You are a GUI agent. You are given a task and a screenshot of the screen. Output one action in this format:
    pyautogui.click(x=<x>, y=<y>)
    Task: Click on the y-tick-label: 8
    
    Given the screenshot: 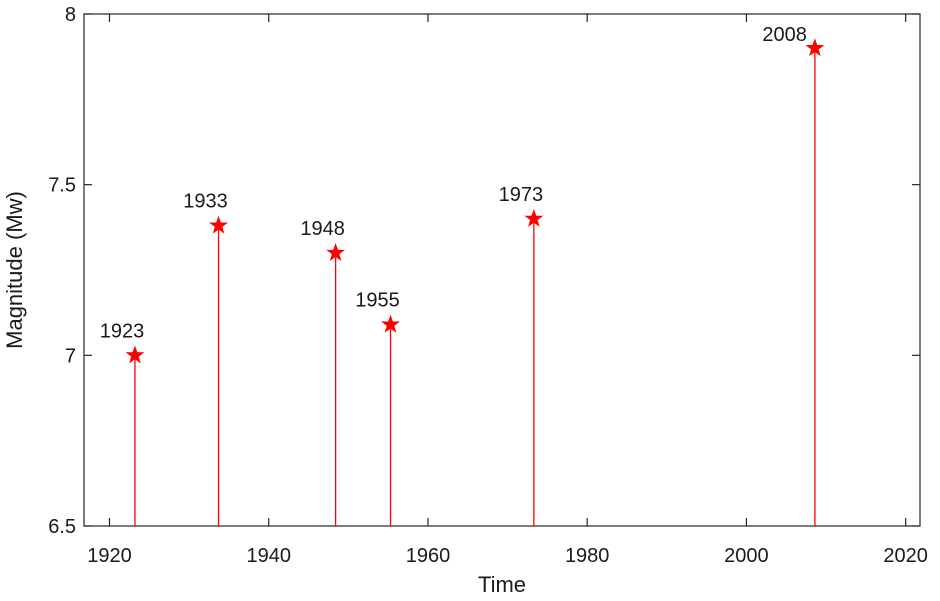 What is the action you would take?
    pyautogui.click(x=70, y=15)
    